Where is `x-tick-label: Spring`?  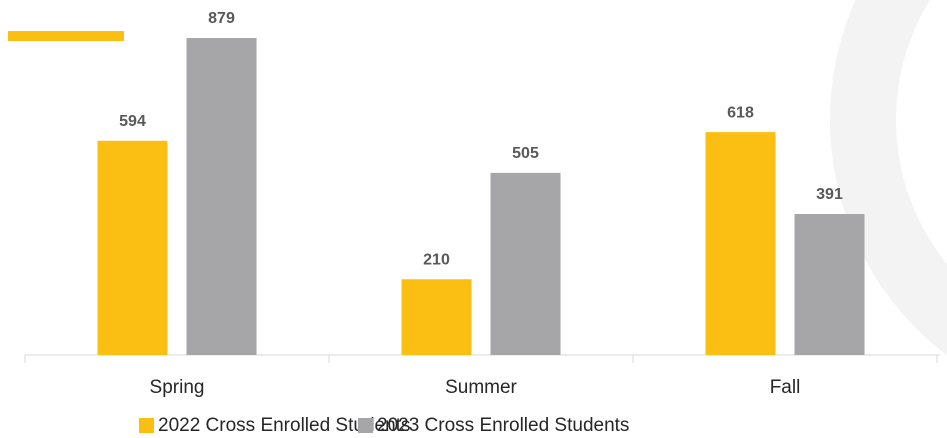 x-tick-label: Spring is located at coordinates (177, 387).